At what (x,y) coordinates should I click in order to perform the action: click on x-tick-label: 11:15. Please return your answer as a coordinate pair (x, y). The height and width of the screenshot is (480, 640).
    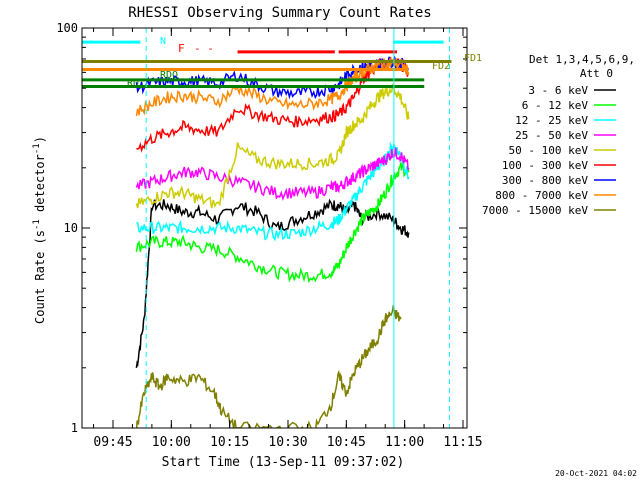
    Looking at the image, I should click on (462, 442).